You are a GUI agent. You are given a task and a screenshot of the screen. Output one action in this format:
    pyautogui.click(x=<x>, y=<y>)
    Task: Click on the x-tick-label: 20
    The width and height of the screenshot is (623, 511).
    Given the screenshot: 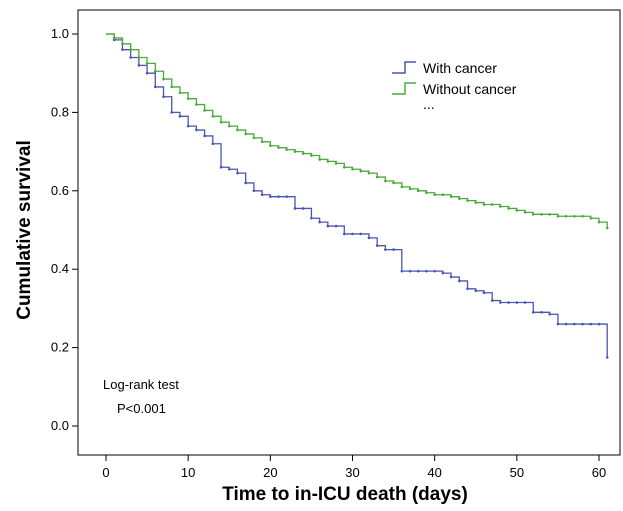 What is the action you would take?
    pyautogui.click(x=270, y=472)
    